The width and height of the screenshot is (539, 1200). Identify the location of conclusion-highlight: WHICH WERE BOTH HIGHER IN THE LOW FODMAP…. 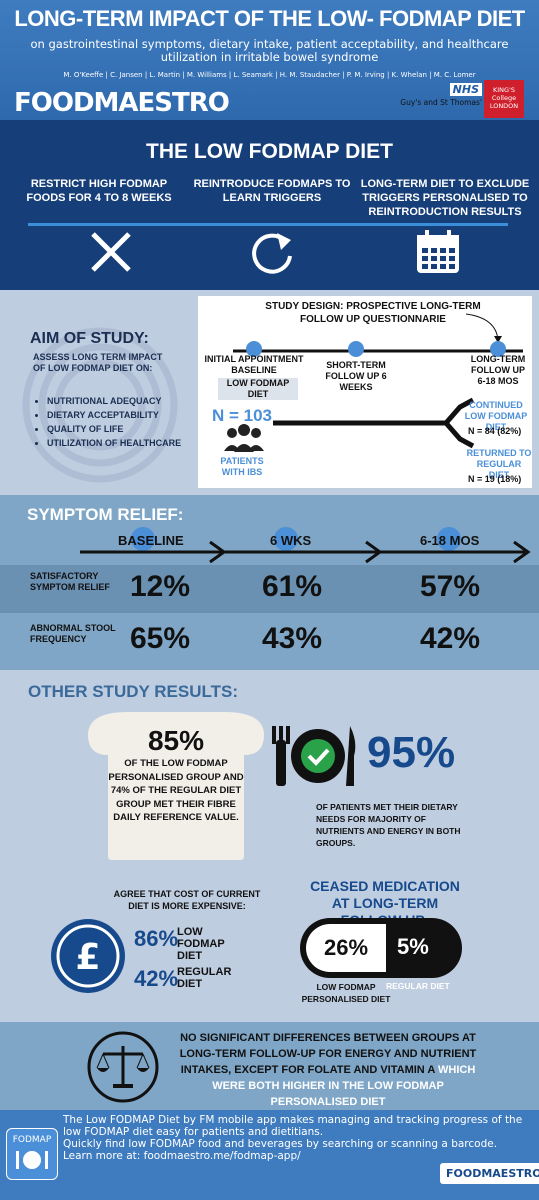
(344, 1086).